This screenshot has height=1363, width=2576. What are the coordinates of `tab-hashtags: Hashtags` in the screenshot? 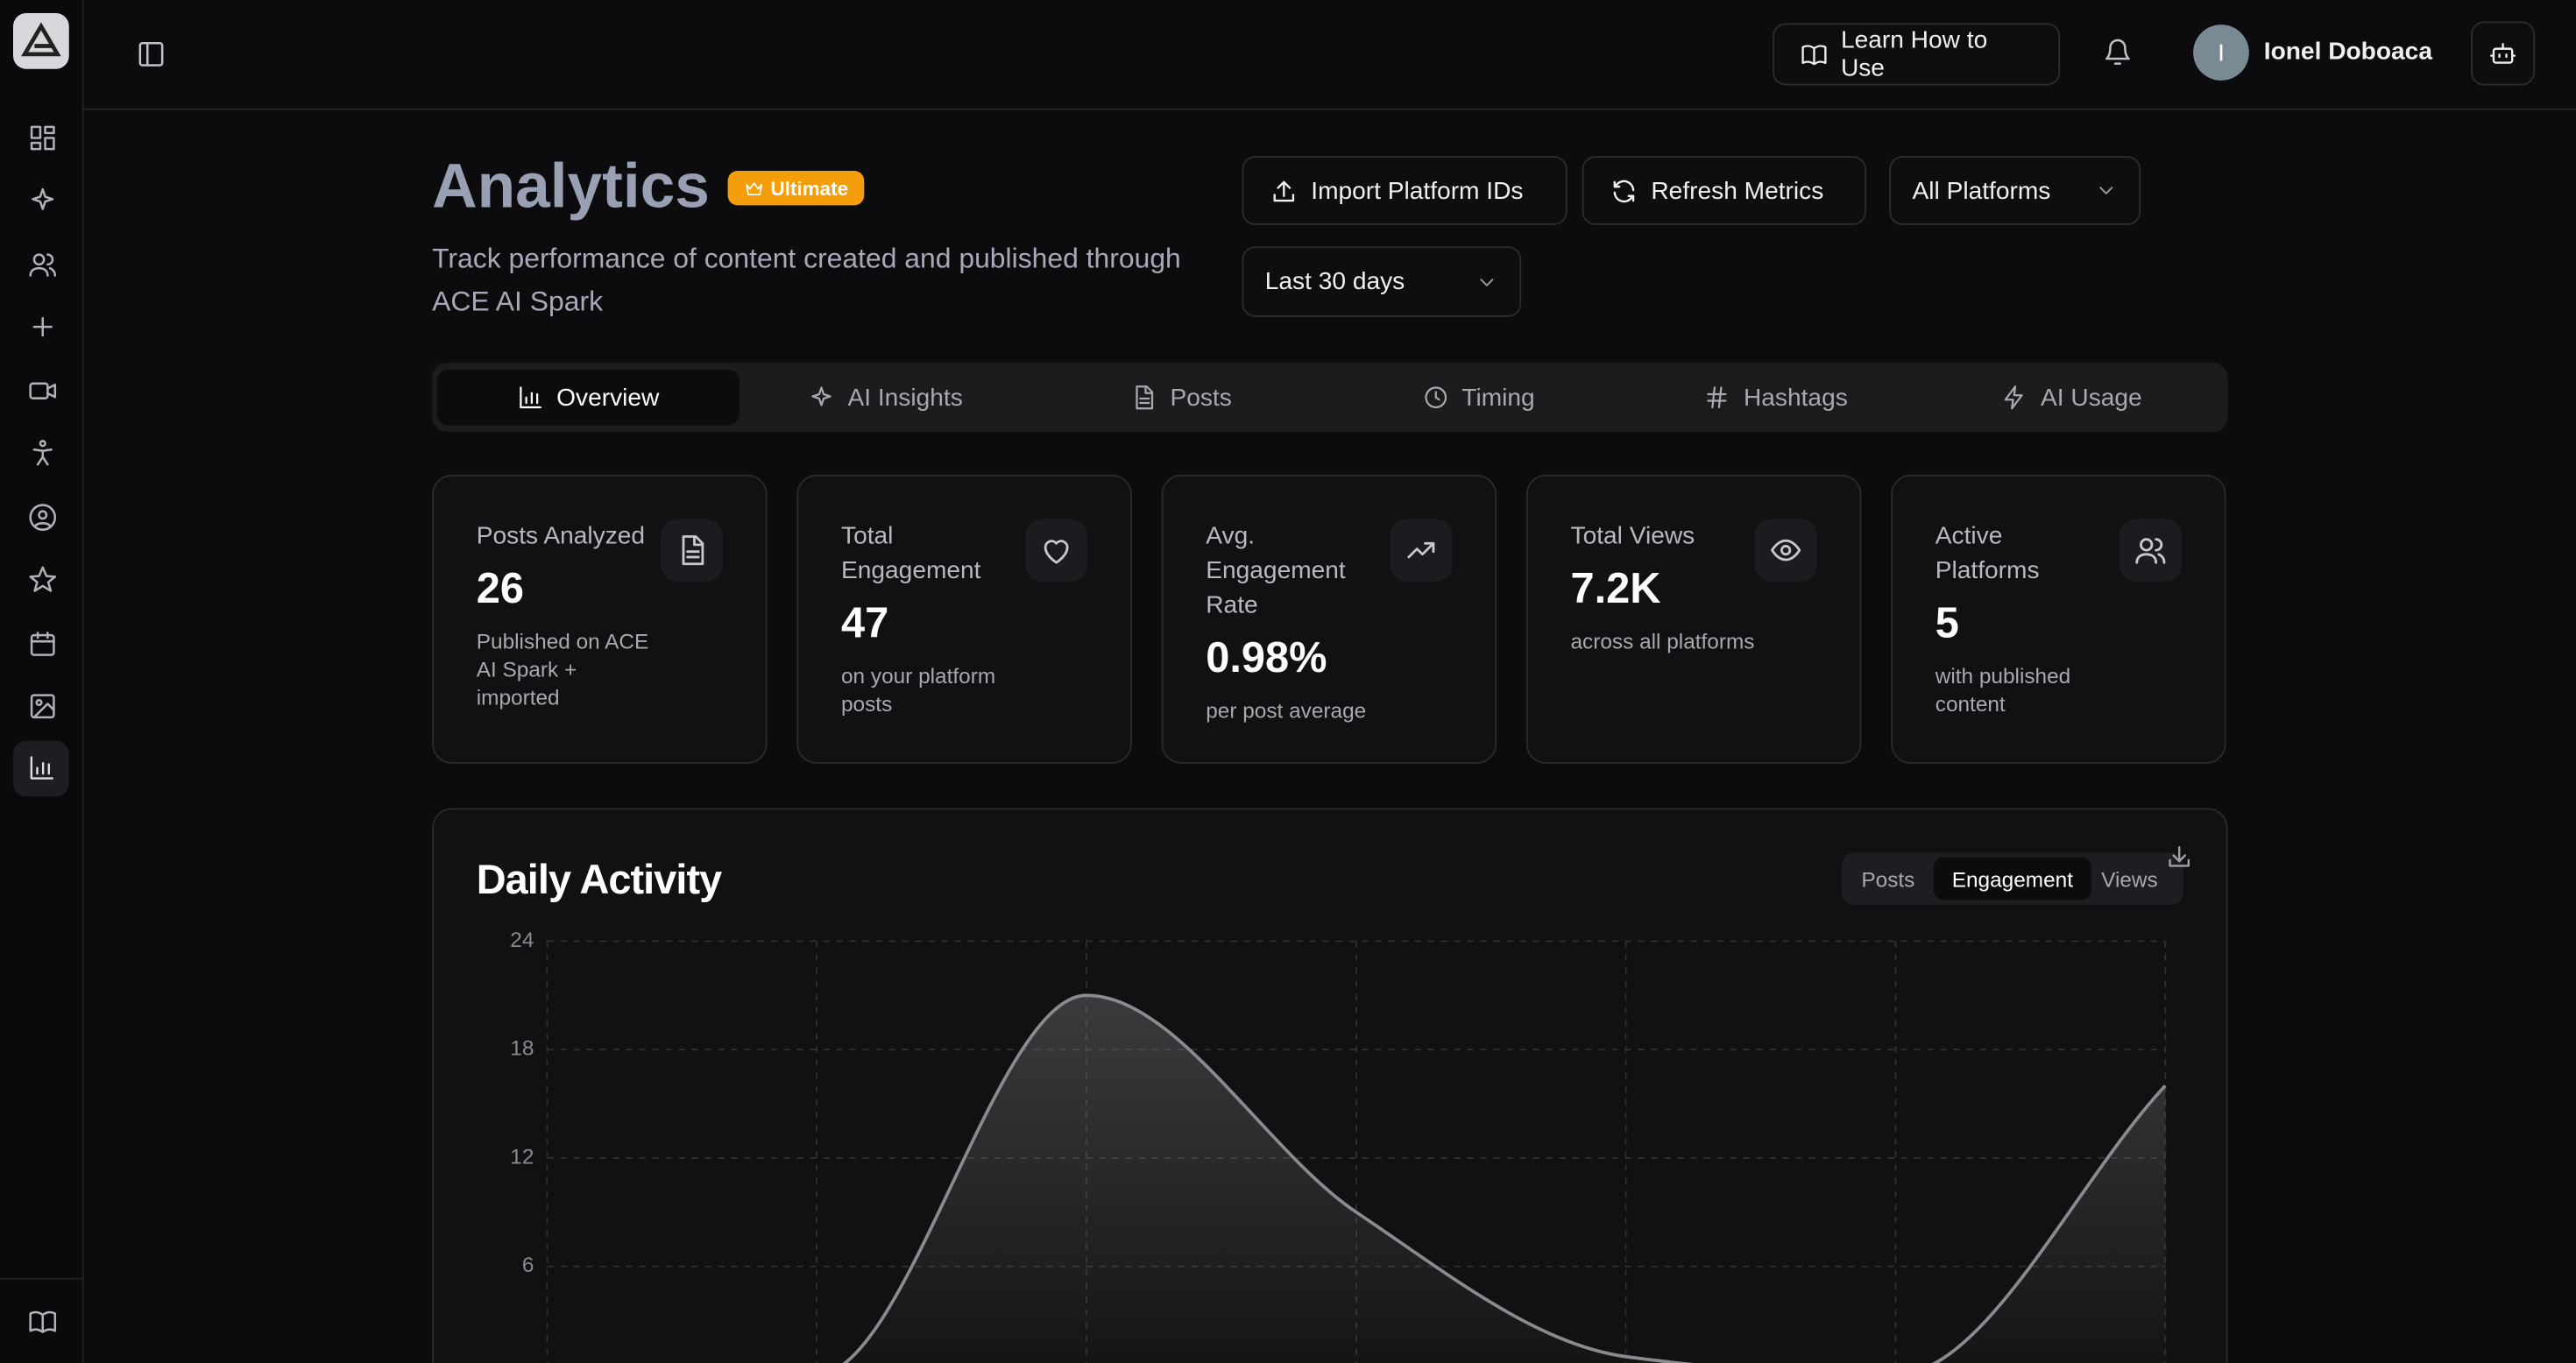 It's located at (1775, 398).